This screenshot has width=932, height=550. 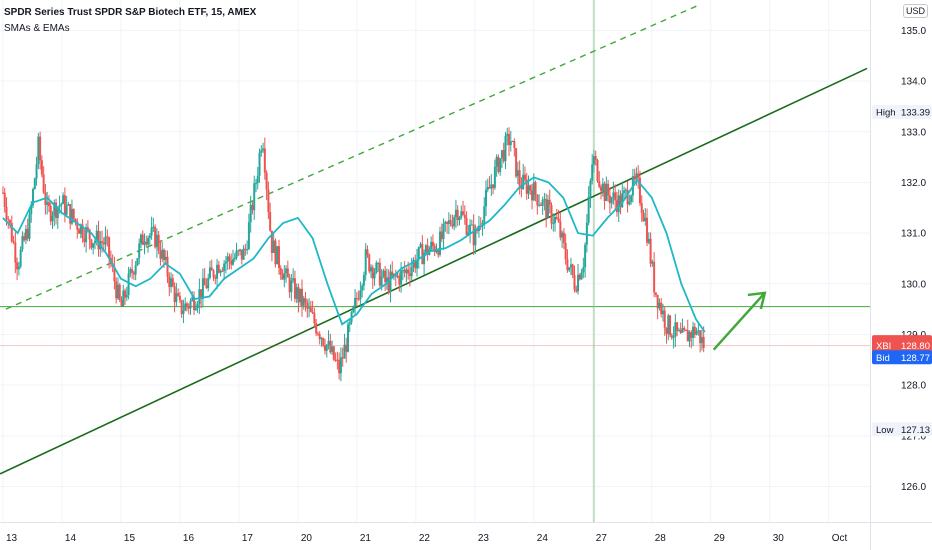 I want to click on x-tick-label: 30, so click(x=779, y=538).